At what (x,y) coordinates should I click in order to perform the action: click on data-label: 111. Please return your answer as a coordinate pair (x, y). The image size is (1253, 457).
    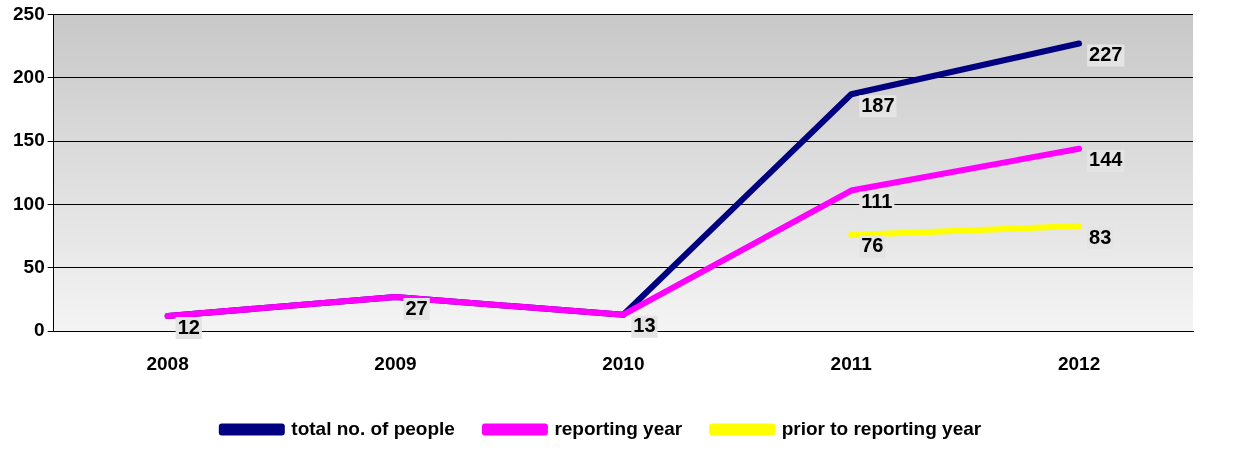
    Looking at the image, I should click on (877, 201).